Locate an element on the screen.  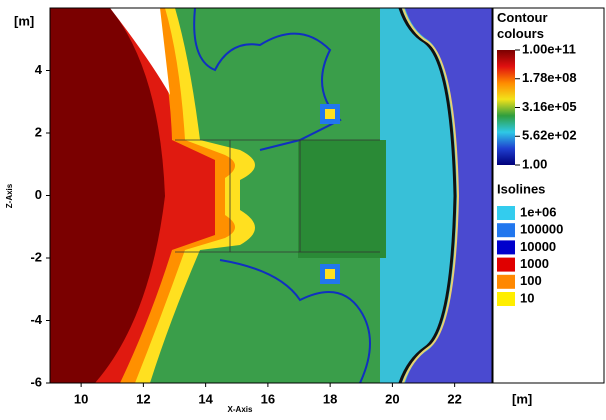
isolines-title: Isolines is located at coordinates (521, 188).